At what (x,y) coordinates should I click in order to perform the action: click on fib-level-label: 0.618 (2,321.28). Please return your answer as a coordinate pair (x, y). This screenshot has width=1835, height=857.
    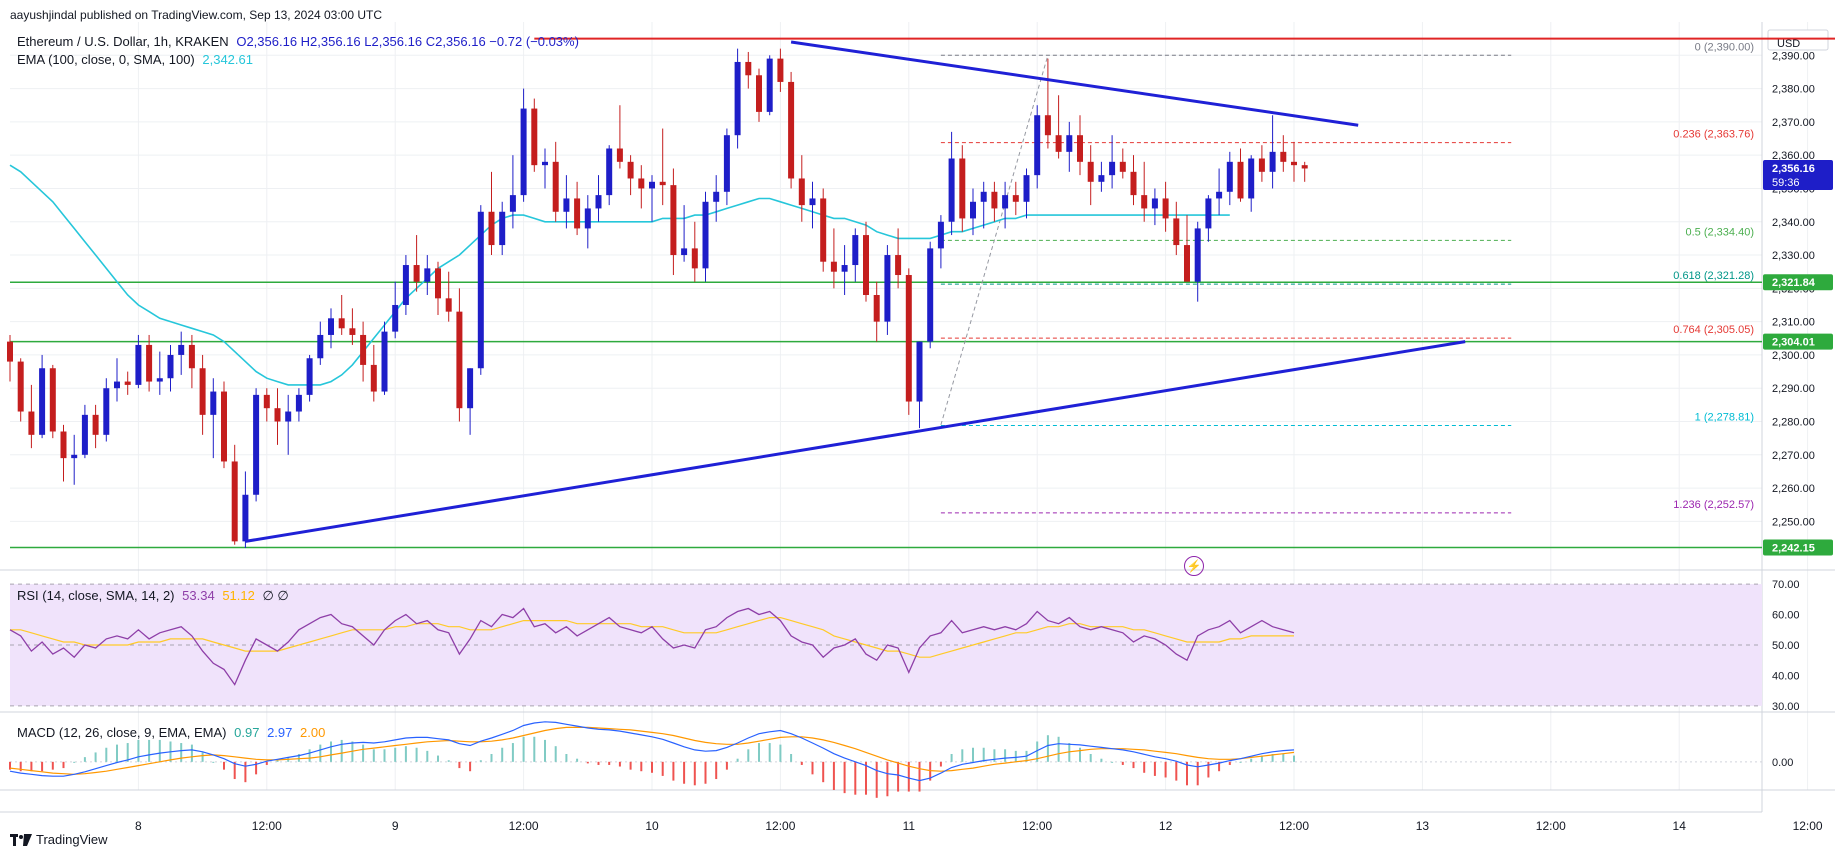
    Looking at the image, I should click on (1713, 276).